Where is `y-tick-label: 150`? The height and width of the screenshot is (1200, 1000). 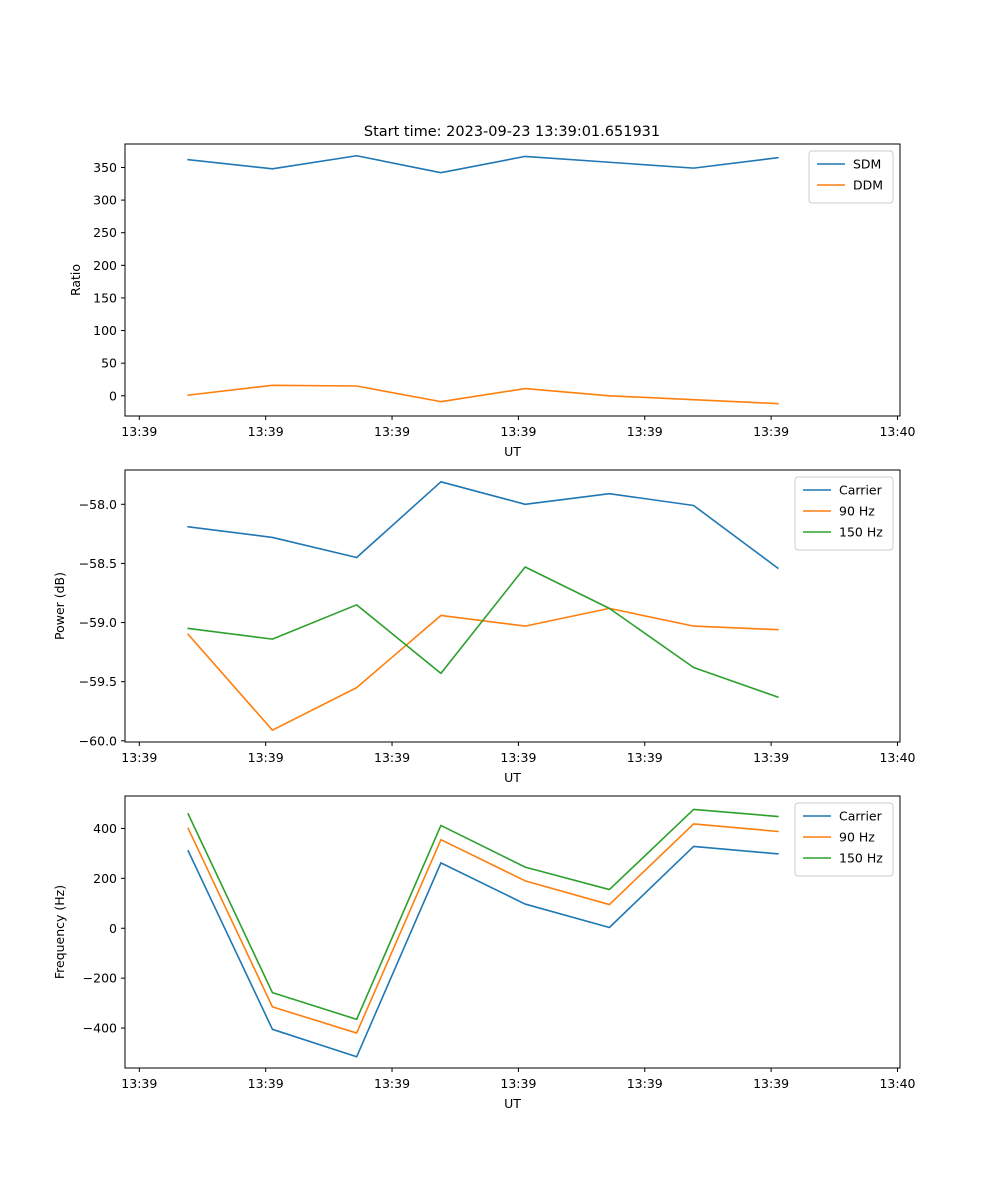 y-tick-label: 150 is located at coordinates (105, 297).